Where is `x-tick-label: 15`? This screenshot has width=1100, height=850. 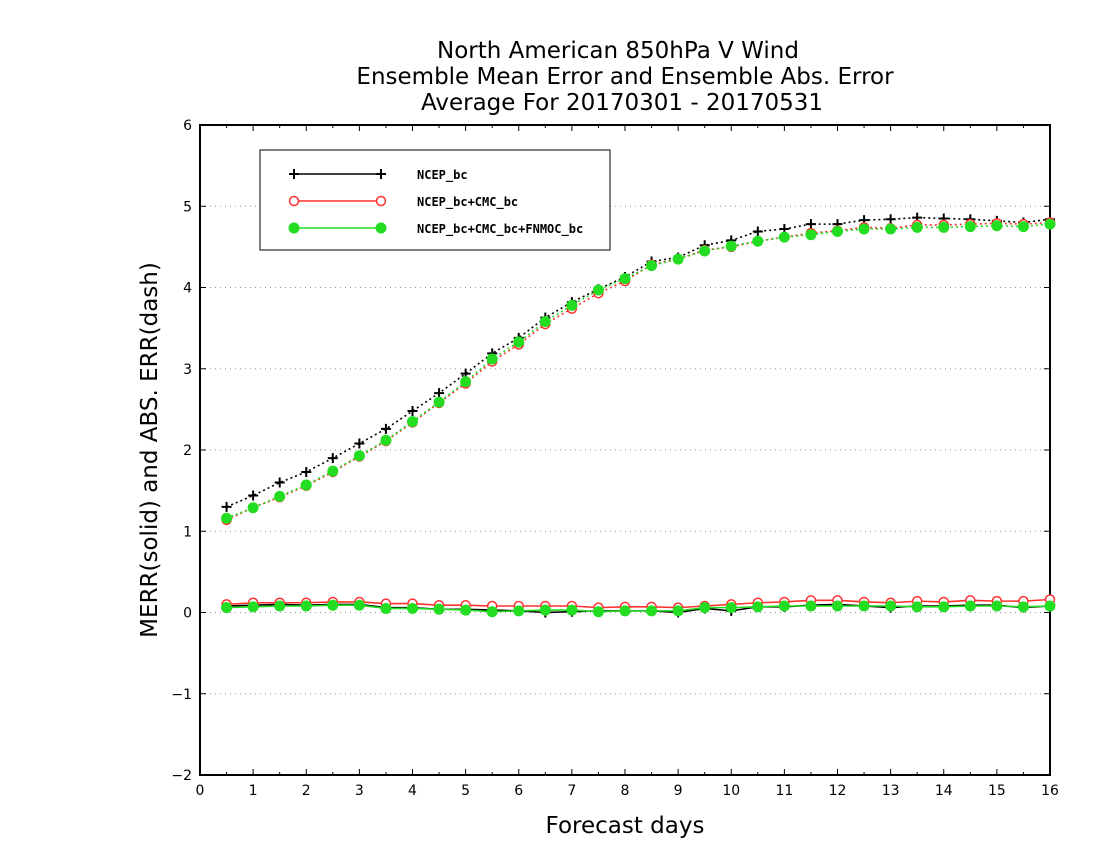
x-tick-label: 15 is located at coordinates (997, 791).